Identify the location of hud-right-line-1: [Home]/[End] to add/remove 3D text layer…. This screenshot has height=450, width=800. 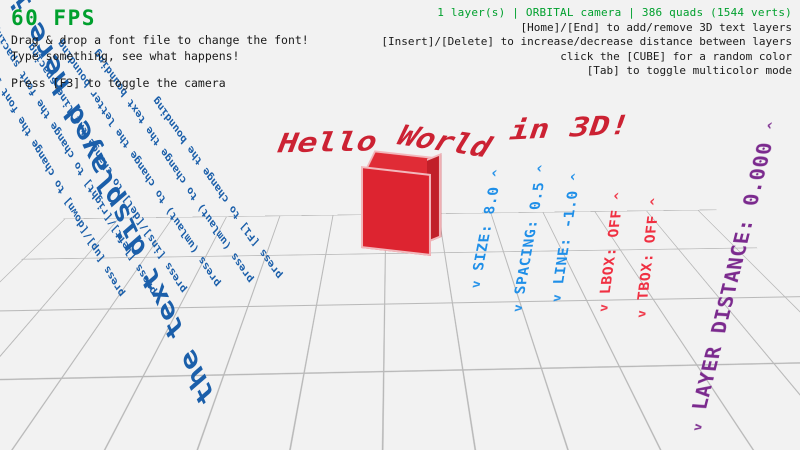
(656, 27).